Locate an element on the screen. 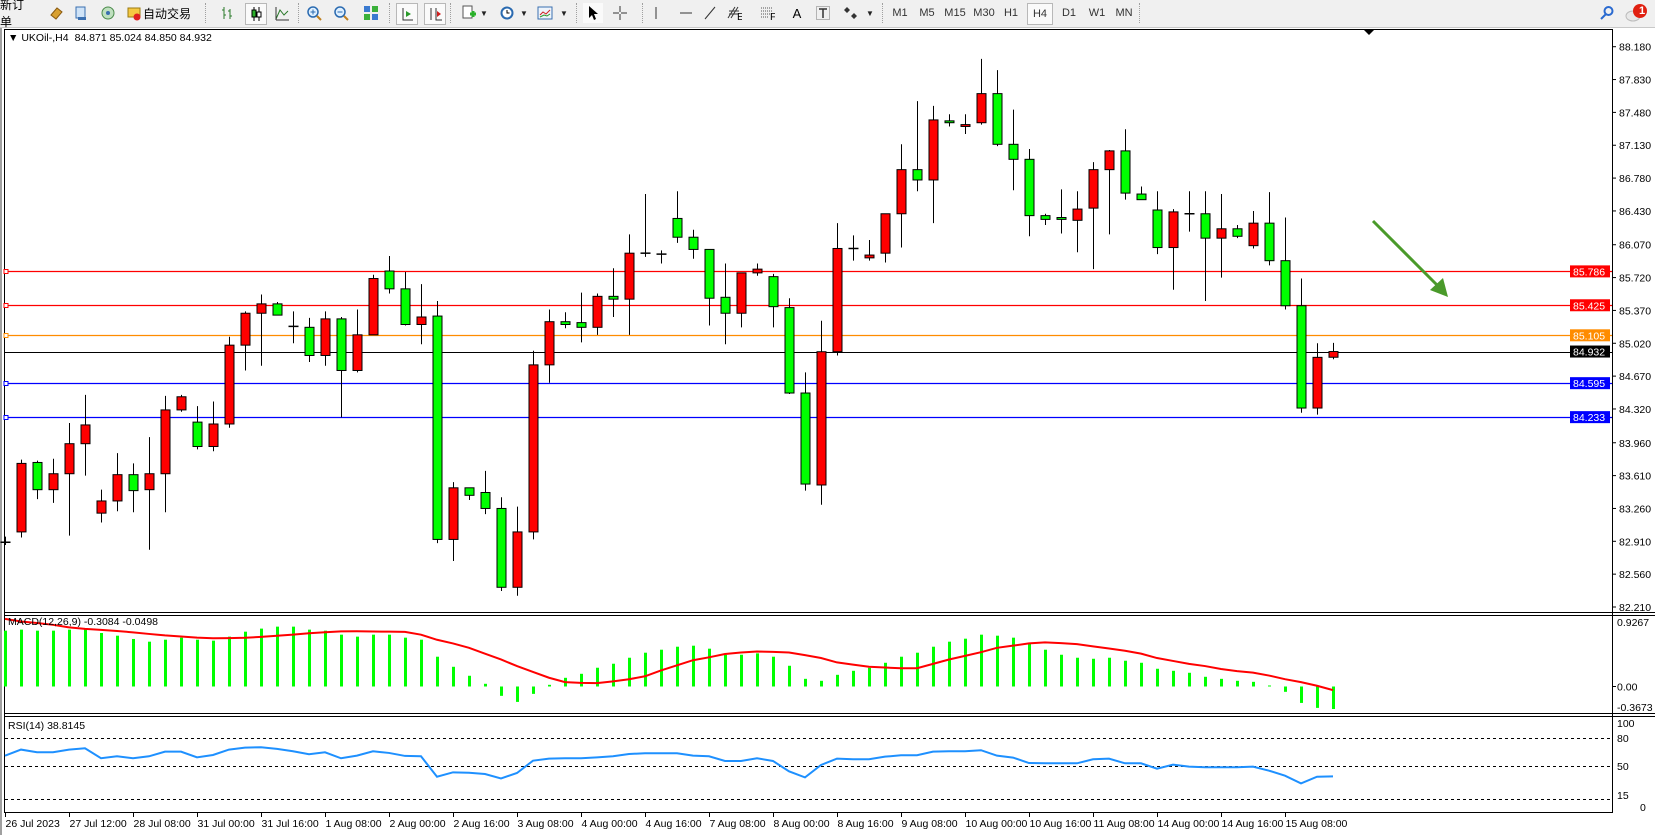  arrows-button is located at coordinates (851, 13).